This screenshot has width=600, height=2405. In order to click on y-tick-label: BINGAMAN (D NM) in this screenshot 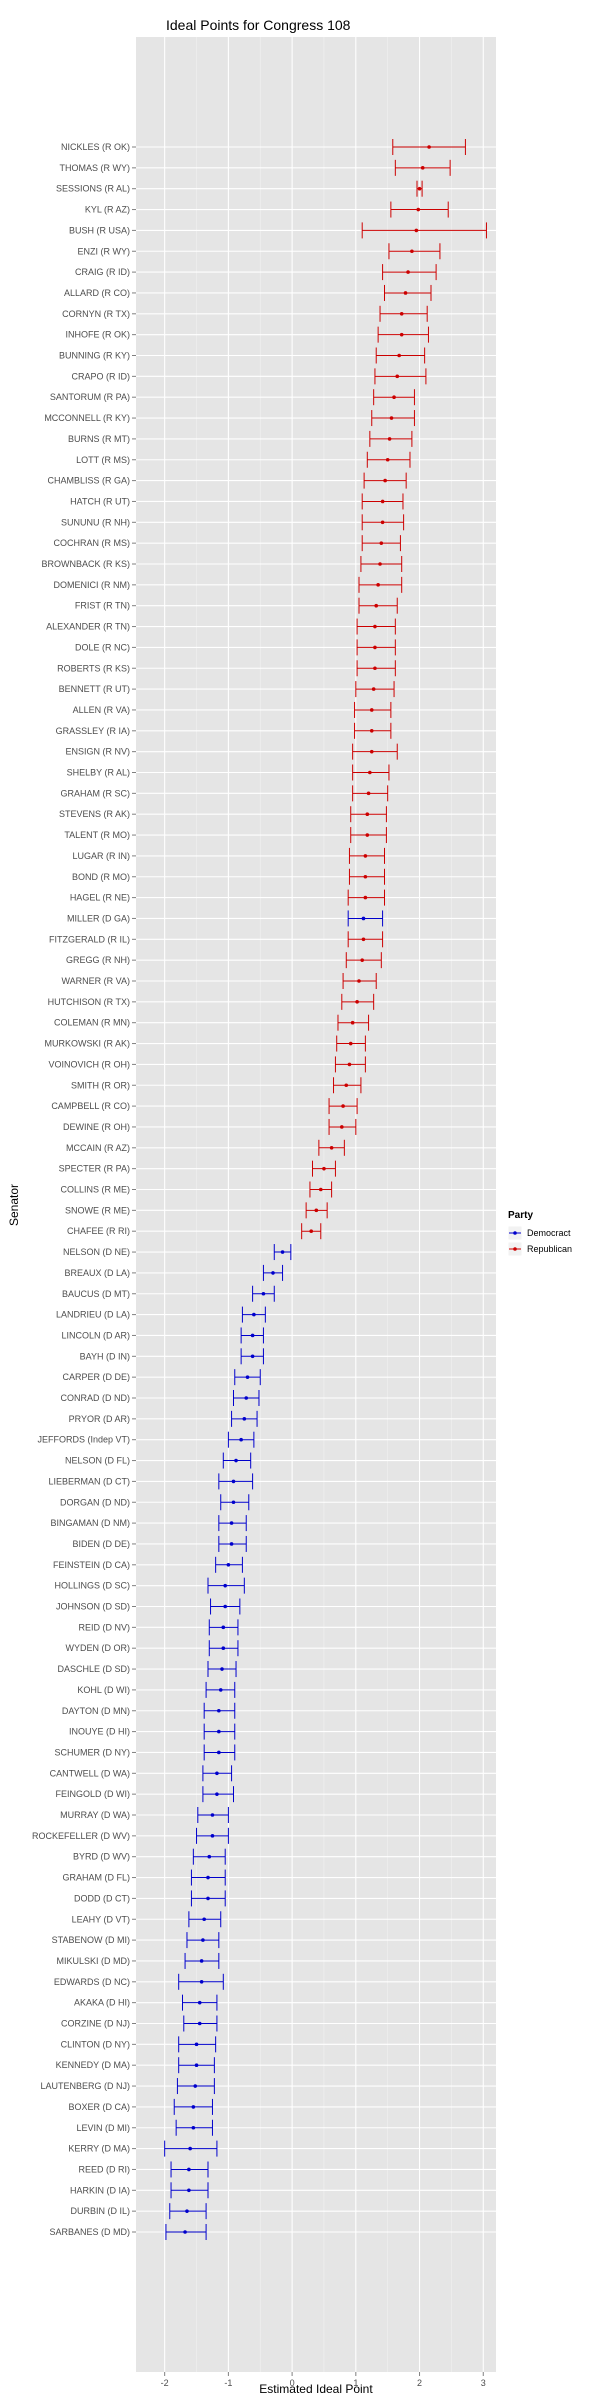, I will do `click(91, 1523)`.